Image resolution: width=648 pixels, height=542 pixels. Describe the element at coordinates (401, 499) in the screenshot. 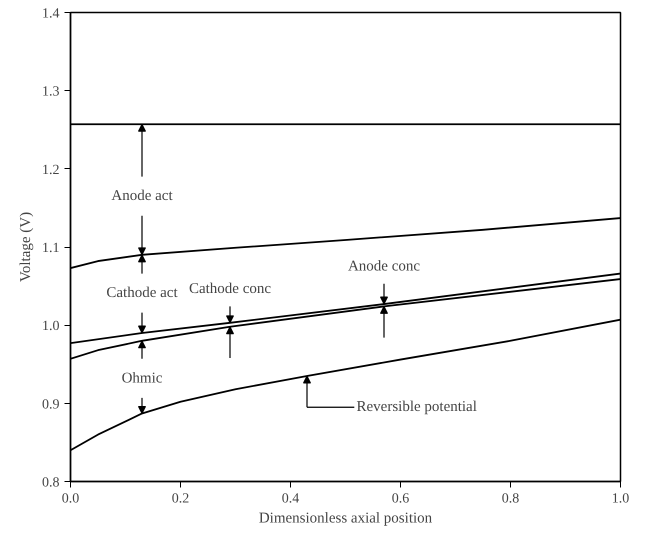

I see `x-tick-label: 0.6` at that location.